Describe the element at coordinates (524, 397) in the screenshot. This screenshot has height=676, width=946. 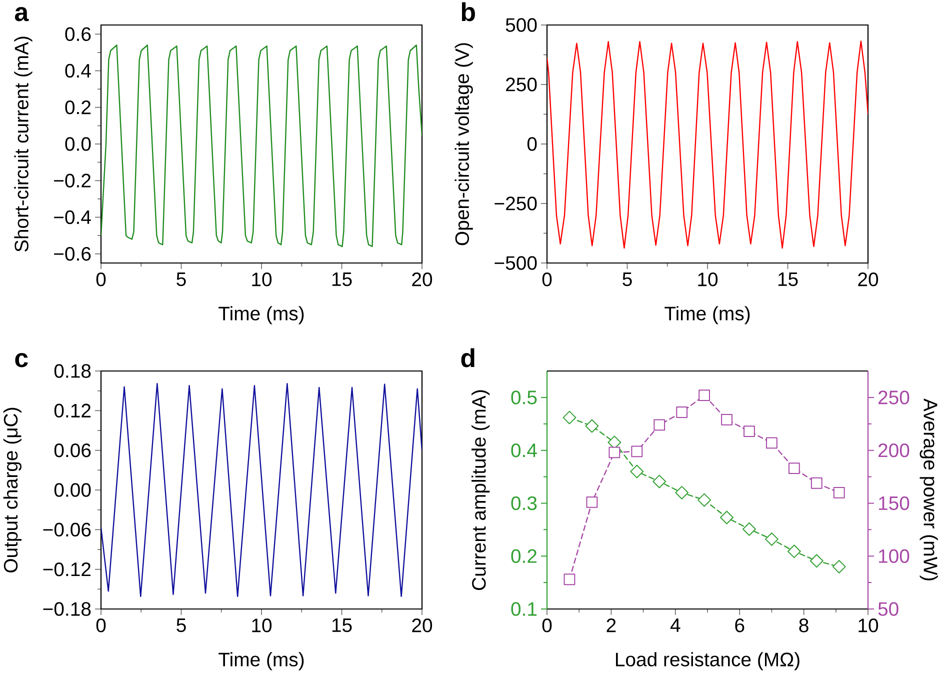
I see `y-tick-label: 0.5` at that location.